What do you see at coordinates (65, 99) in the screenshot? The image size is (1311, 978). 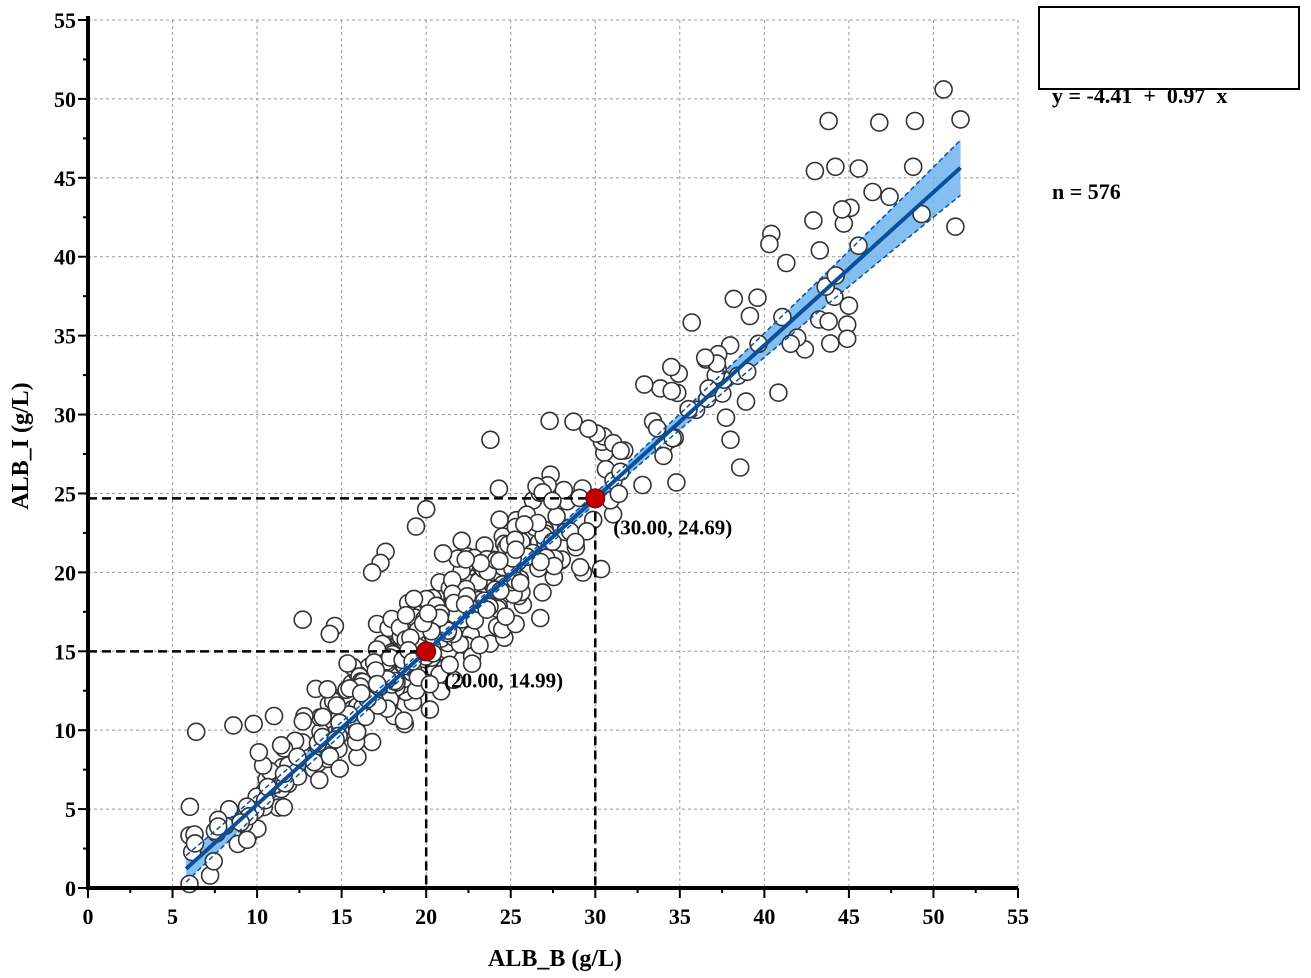 I see `y-tick-label: 50` at bounding box center [65, 99].